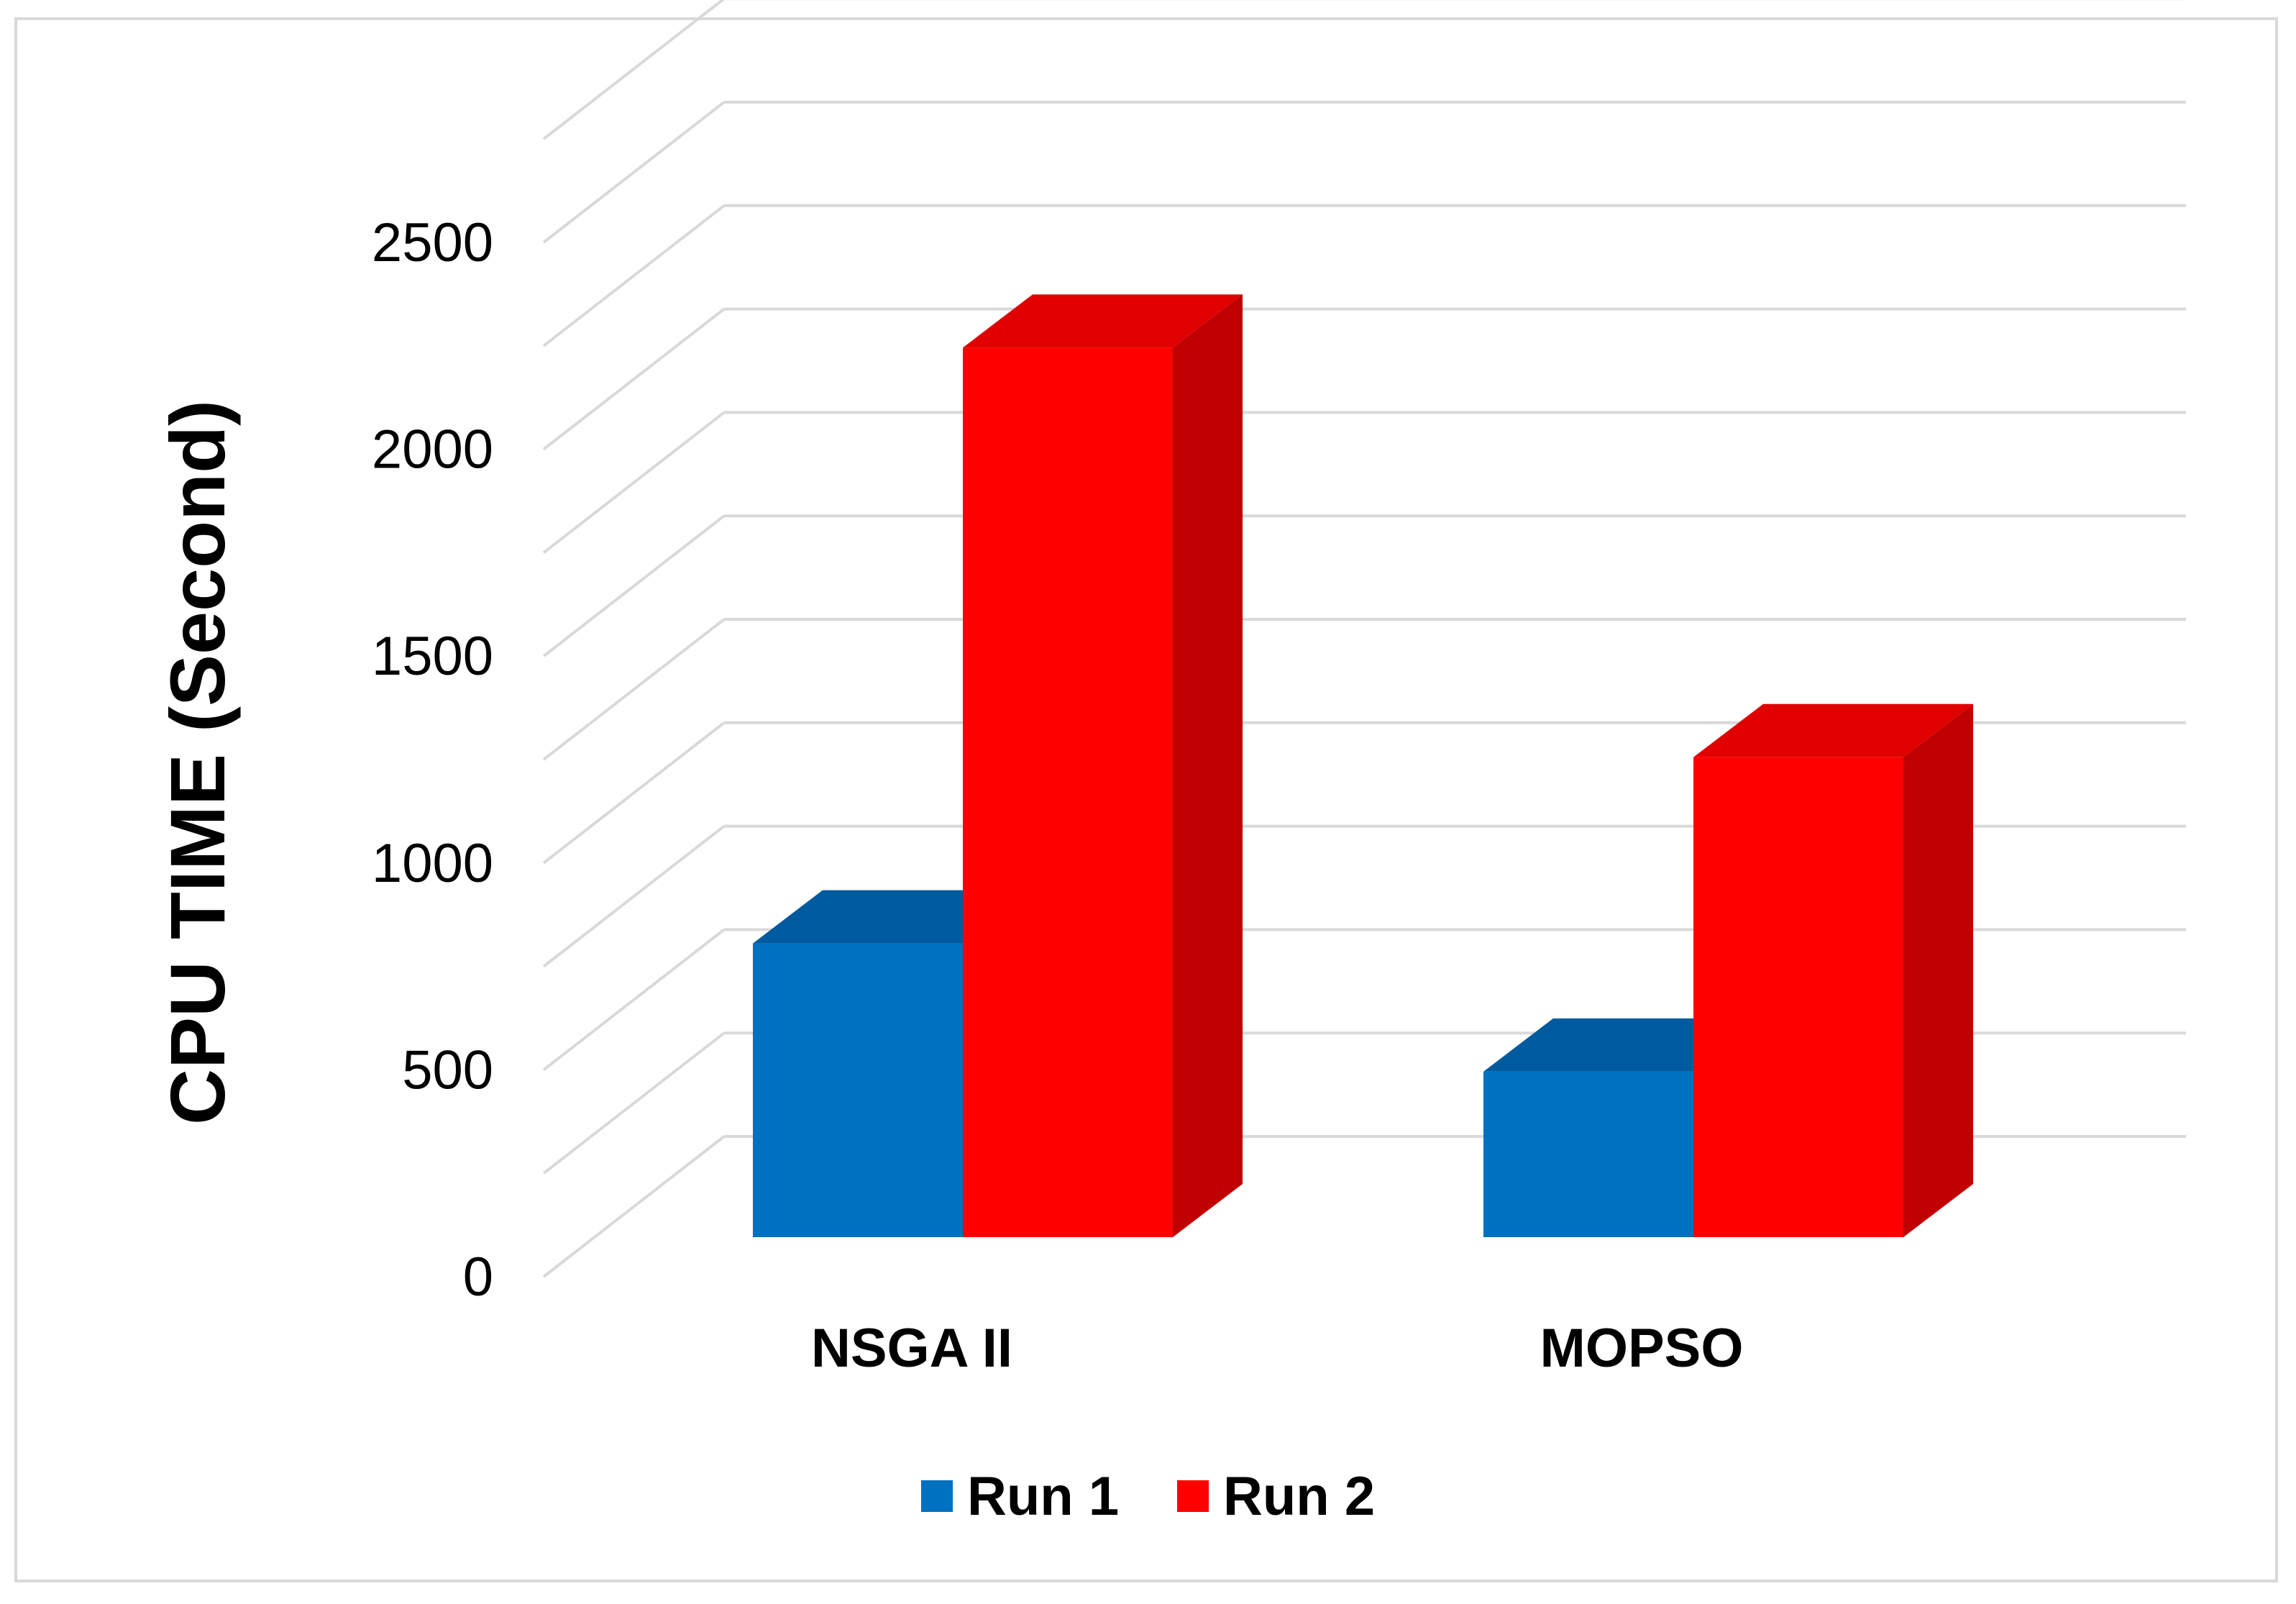 Image resolution: width=2296 pixels, height=1604 pixels. Describe the element at coordinates (432, 656) in the screenshot. I see `y-tick-label: 1500` at that location.